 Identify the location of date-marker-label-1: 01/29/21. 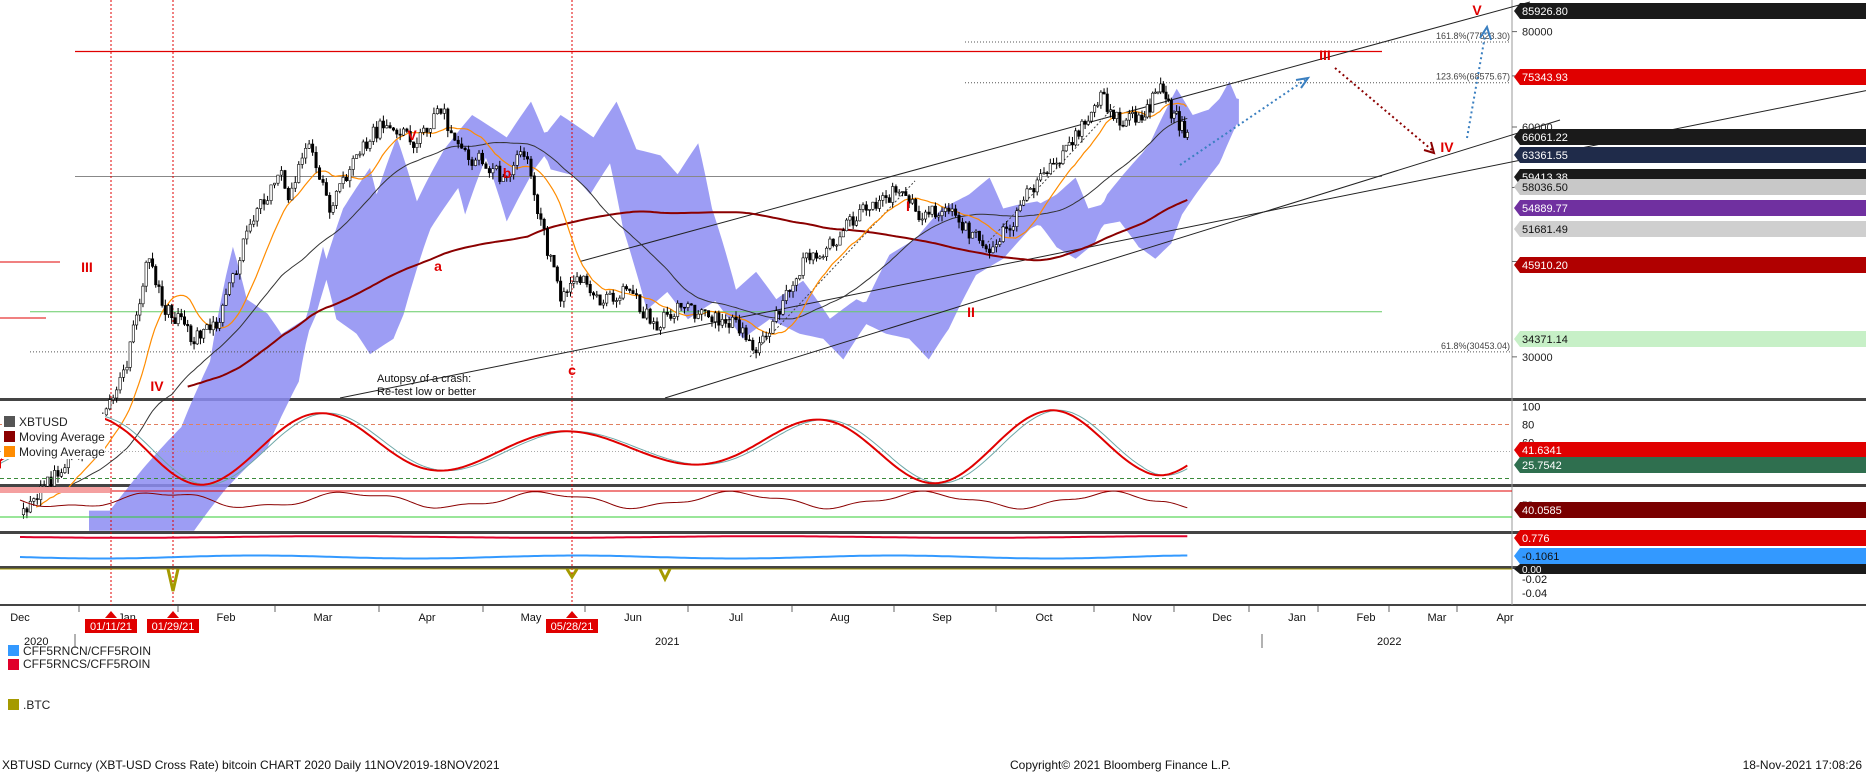
(173, 627).